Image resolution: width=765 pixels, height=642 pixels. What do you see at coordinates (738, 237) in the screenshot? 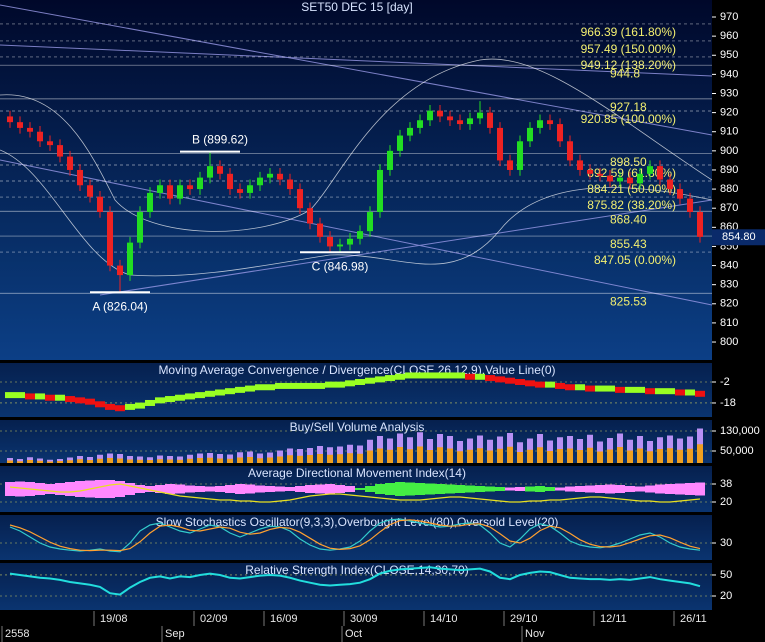
I see `last-price-box` at bounding box center [738, 237].